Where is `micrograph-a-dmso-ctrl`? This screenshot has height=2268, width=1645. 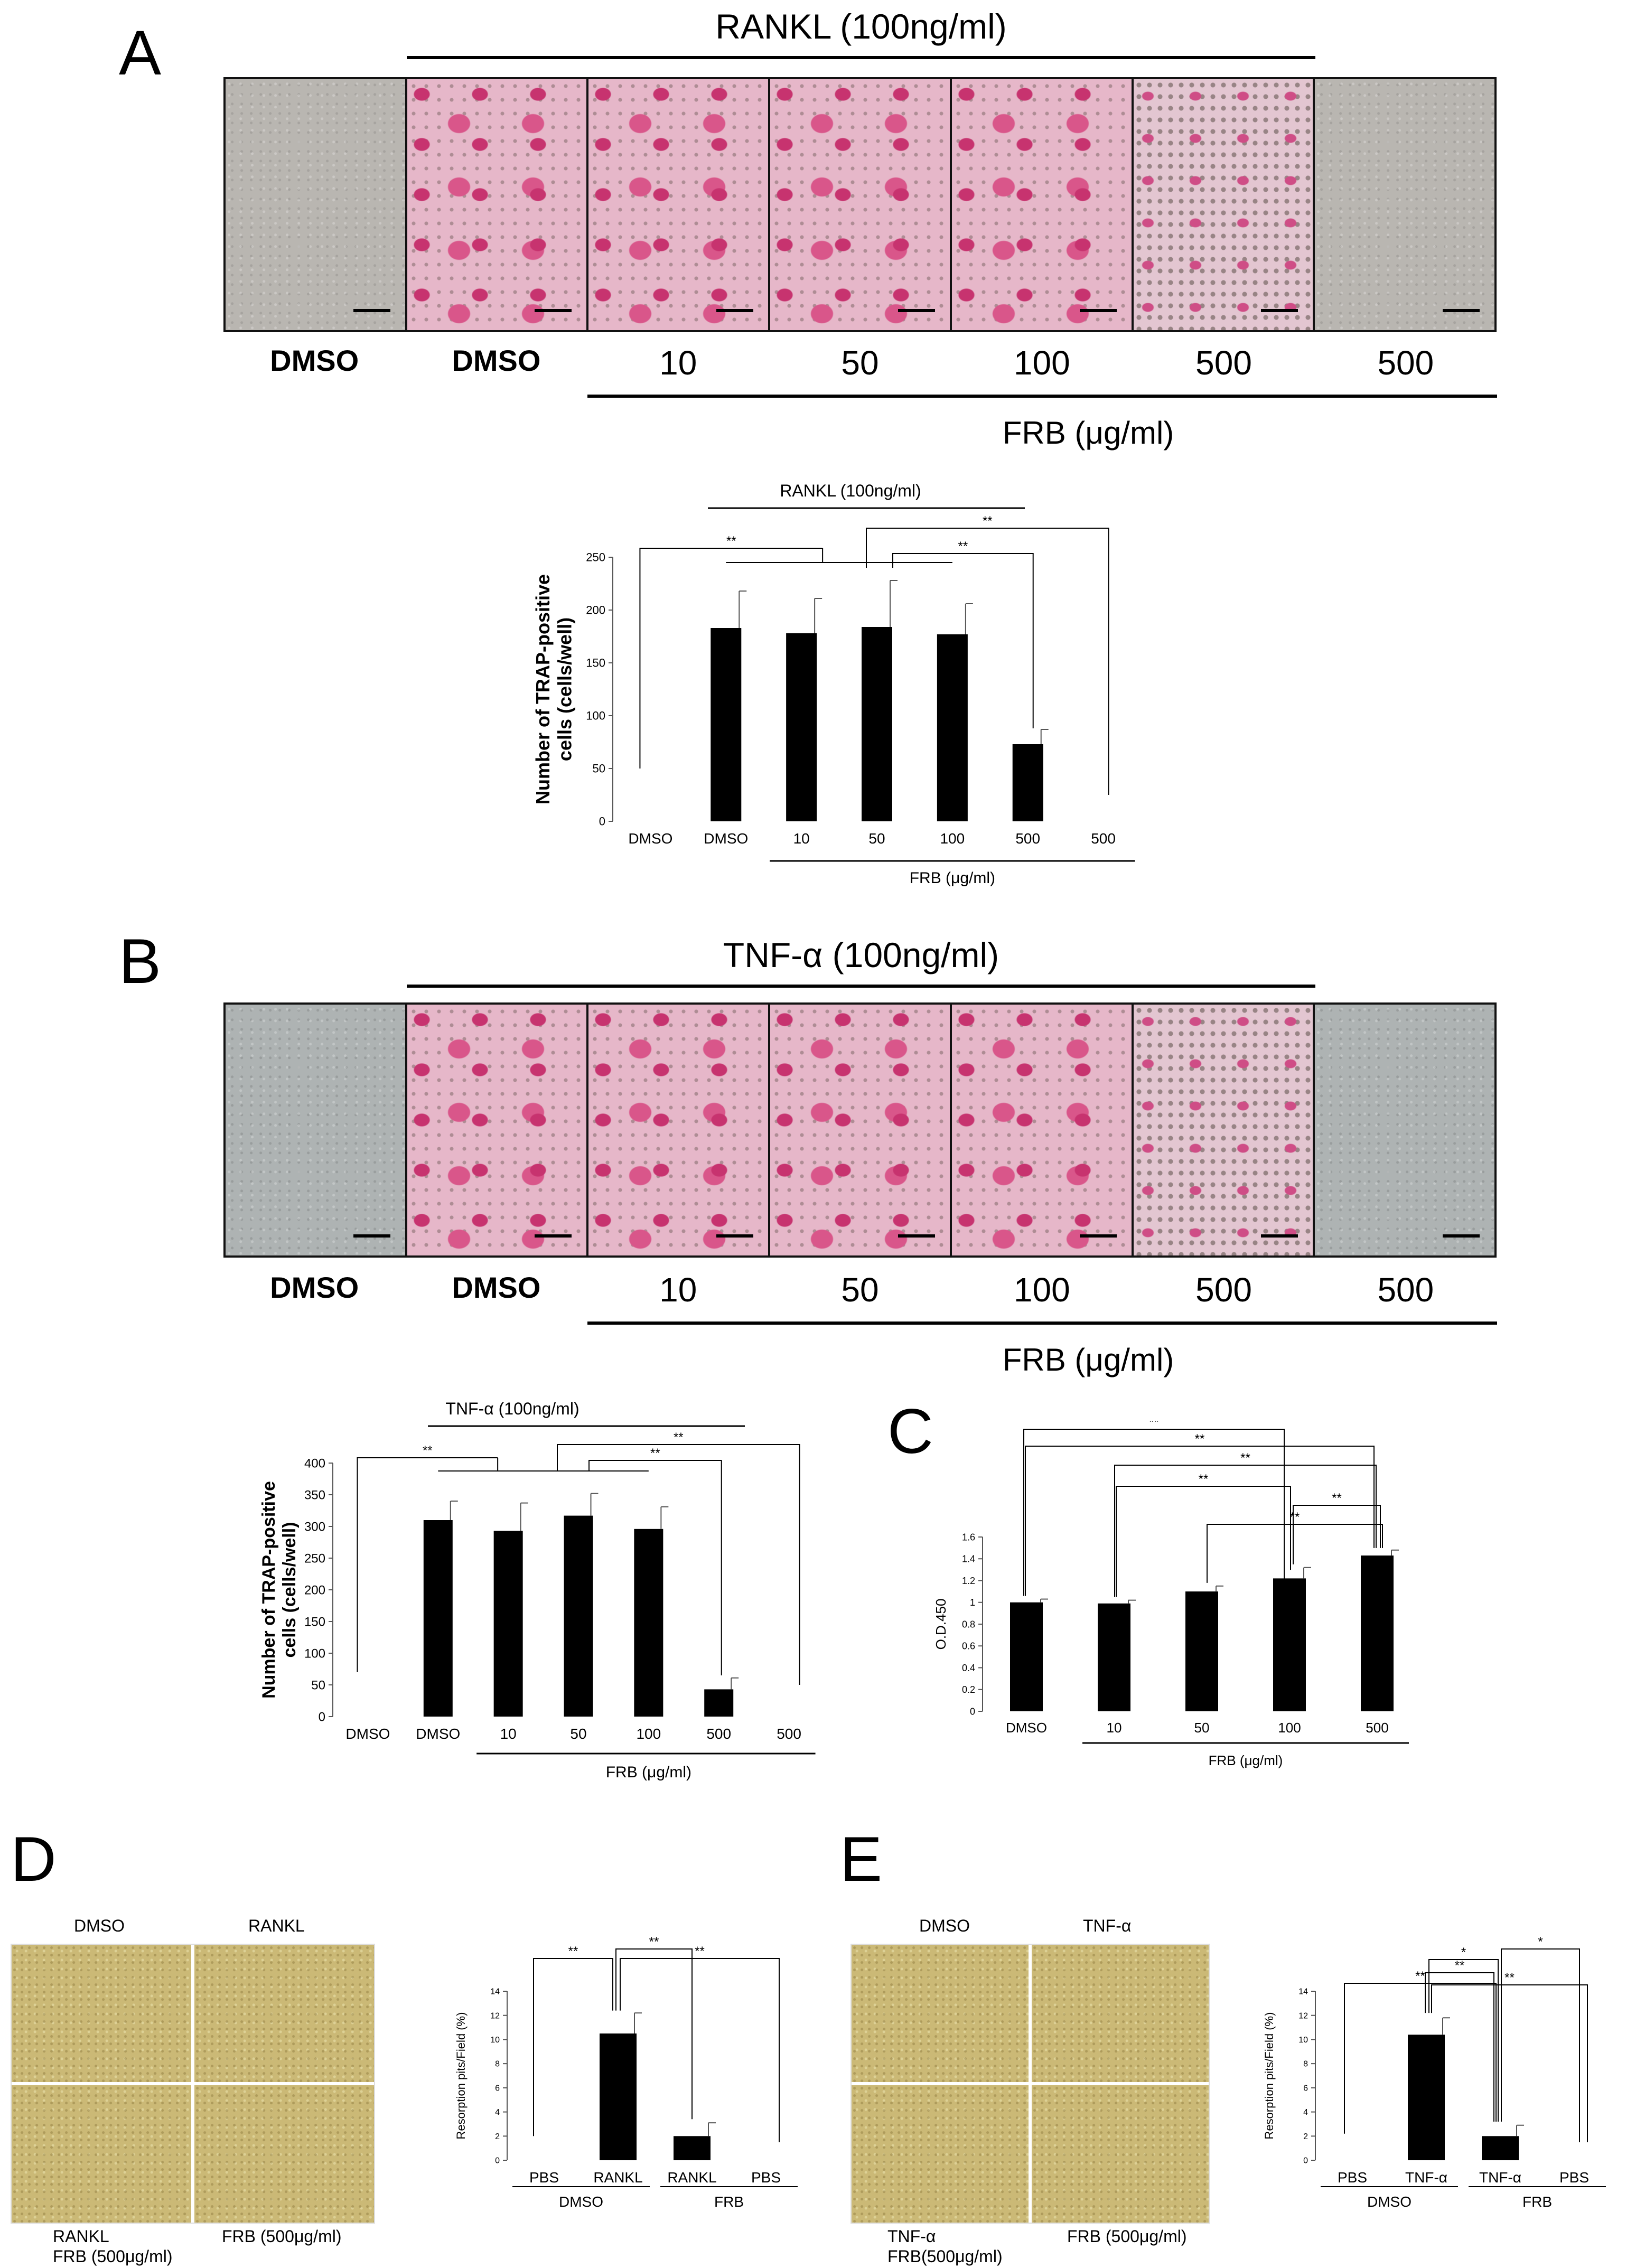
micrograph-a-dmso-ctrl is located at coordinates (315, 204).